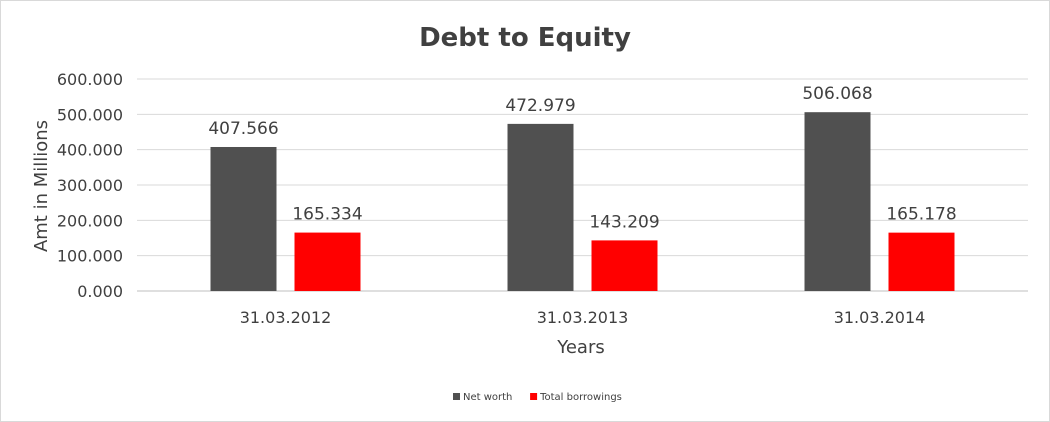  I want to click on y-tick-label: 200.000, so click(90, 220).